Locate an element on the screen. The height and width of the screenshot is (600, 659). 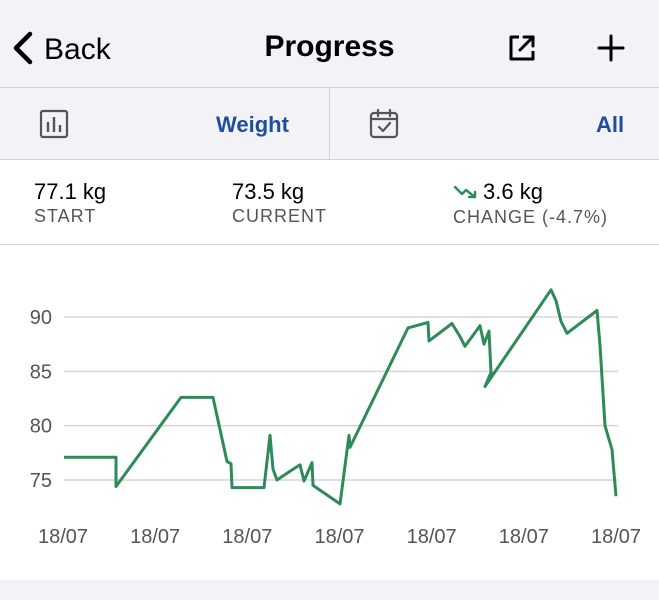
share-button is located at coordinates (522, 50).